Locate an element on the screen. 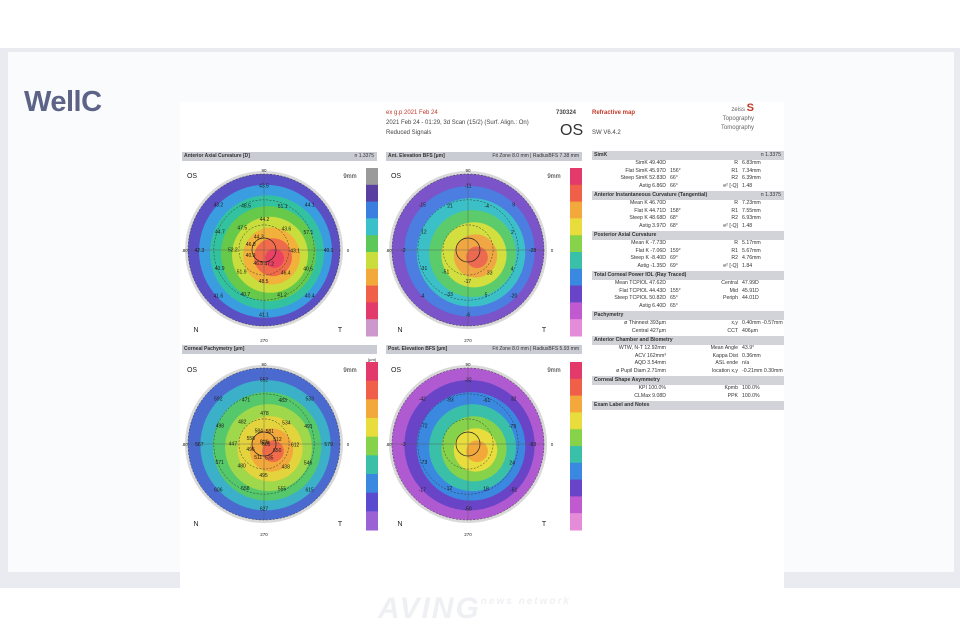 The width and height of the screenshot is (960, 639). map-value: 42.3 is located at coordinates (200, 251).